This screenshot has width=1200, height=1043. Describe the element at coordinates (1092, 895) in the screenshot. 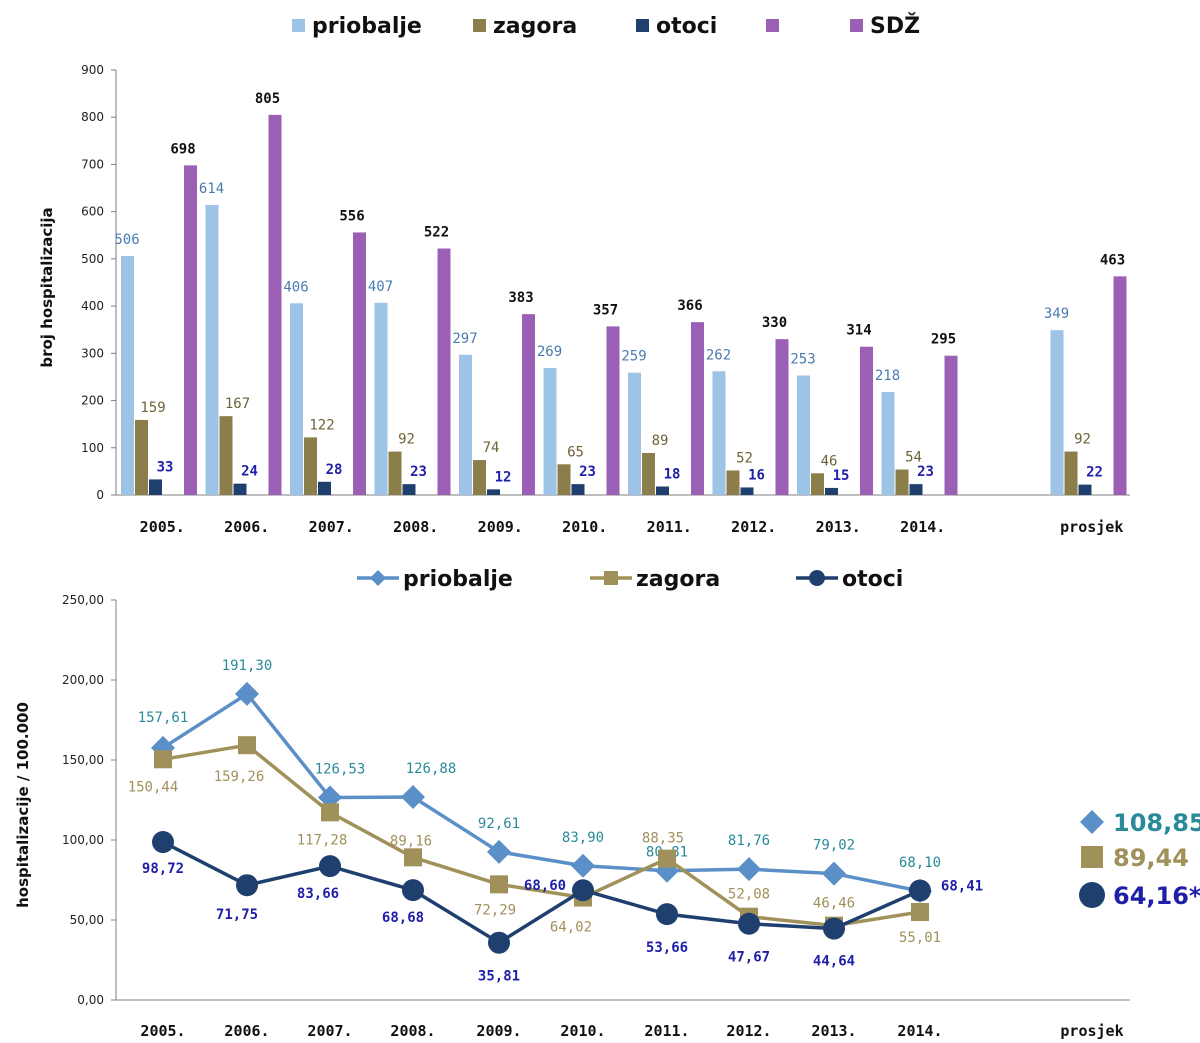

I see `average-circle-icon` at that location.